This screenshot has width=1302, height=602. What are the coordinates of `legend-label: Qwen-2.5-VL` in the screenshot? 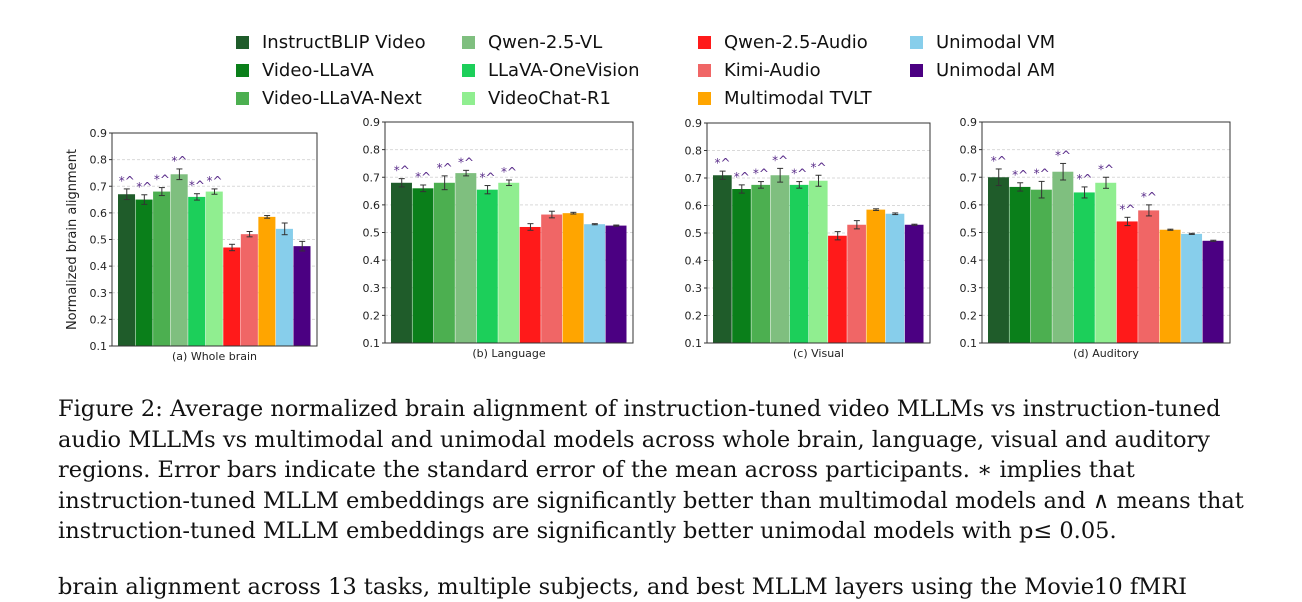 It's located at (545, 42).